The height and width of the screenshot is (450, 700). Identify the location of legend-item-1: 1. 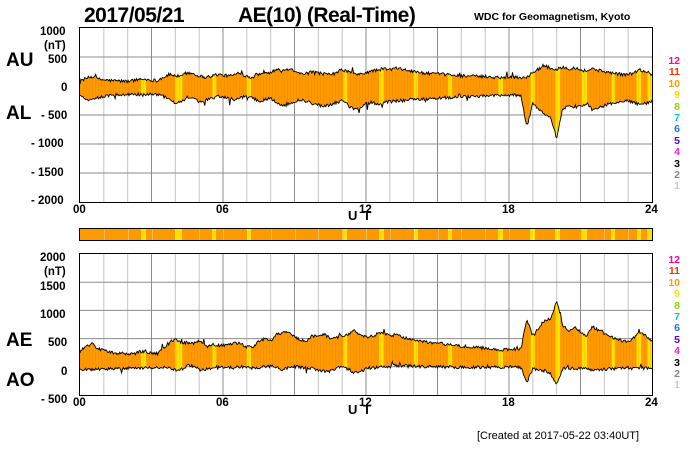
(677, 186).